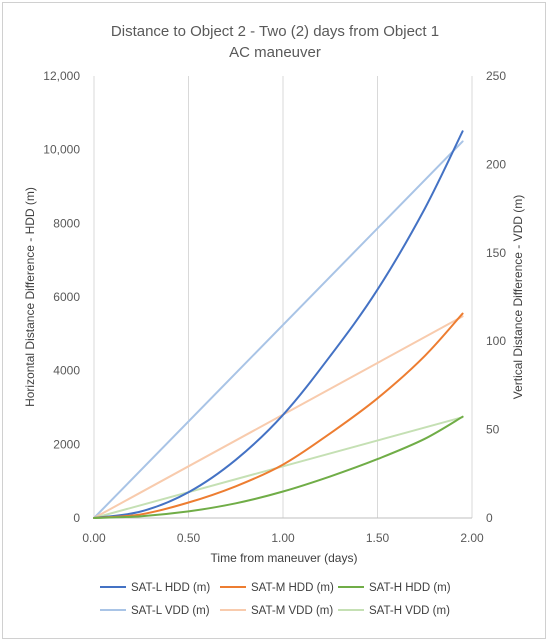  I want to click on x-tick-label: 1.00, so click(283, 538).